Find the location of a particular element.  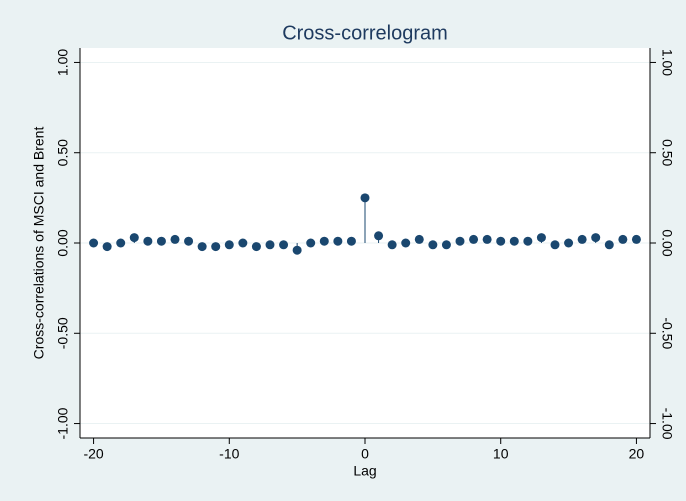

y2-tick-label: 0.50 is located at coordinates (667, 152).